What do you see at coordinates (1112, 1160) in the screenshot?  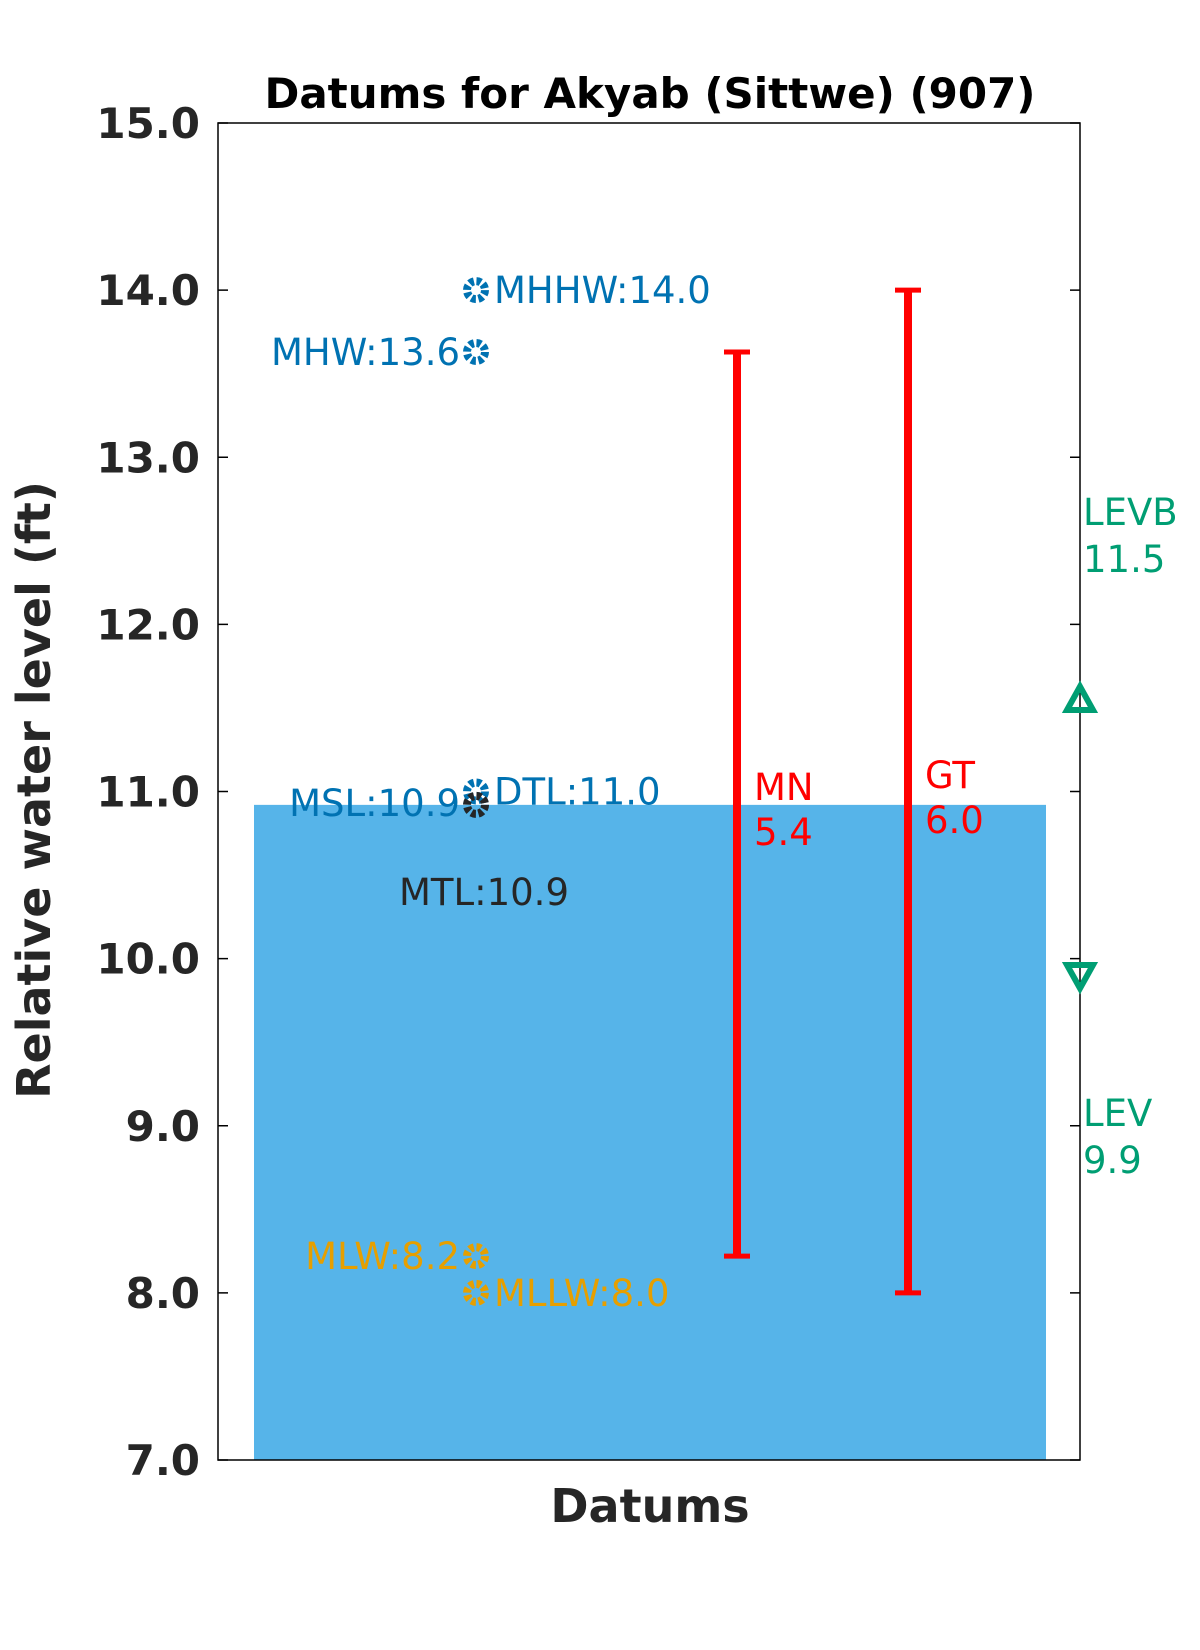 I see `extreme-label-value: 9.9` at bounding box center [1112, 1160].